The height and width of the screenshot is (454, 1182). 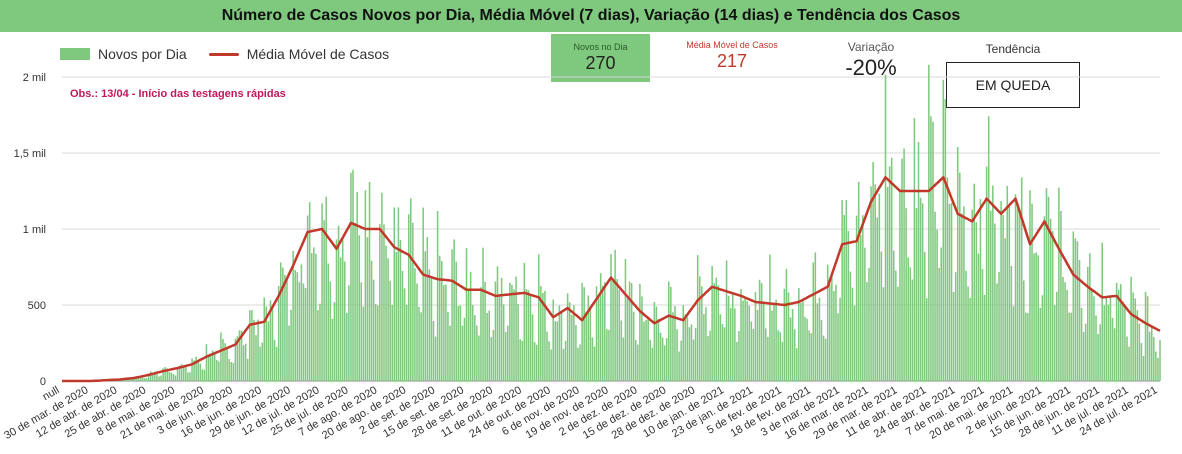 What do you see at coordinates (732, 56) in the screenshot?
I see `kpi-media-movel: Média Móvel de Casos 217` at bounding box center [732, 56].